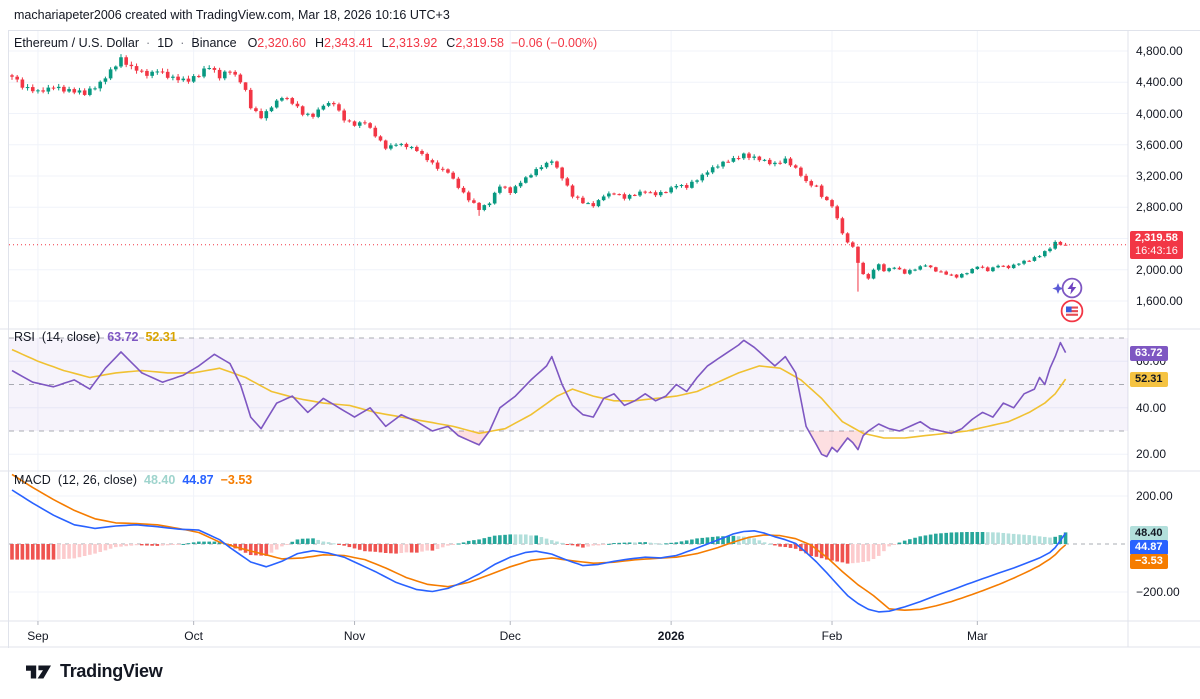  Describe the element at coordinates (1067, 288) in the screenshot. I see `economic-event-marker` at that location.